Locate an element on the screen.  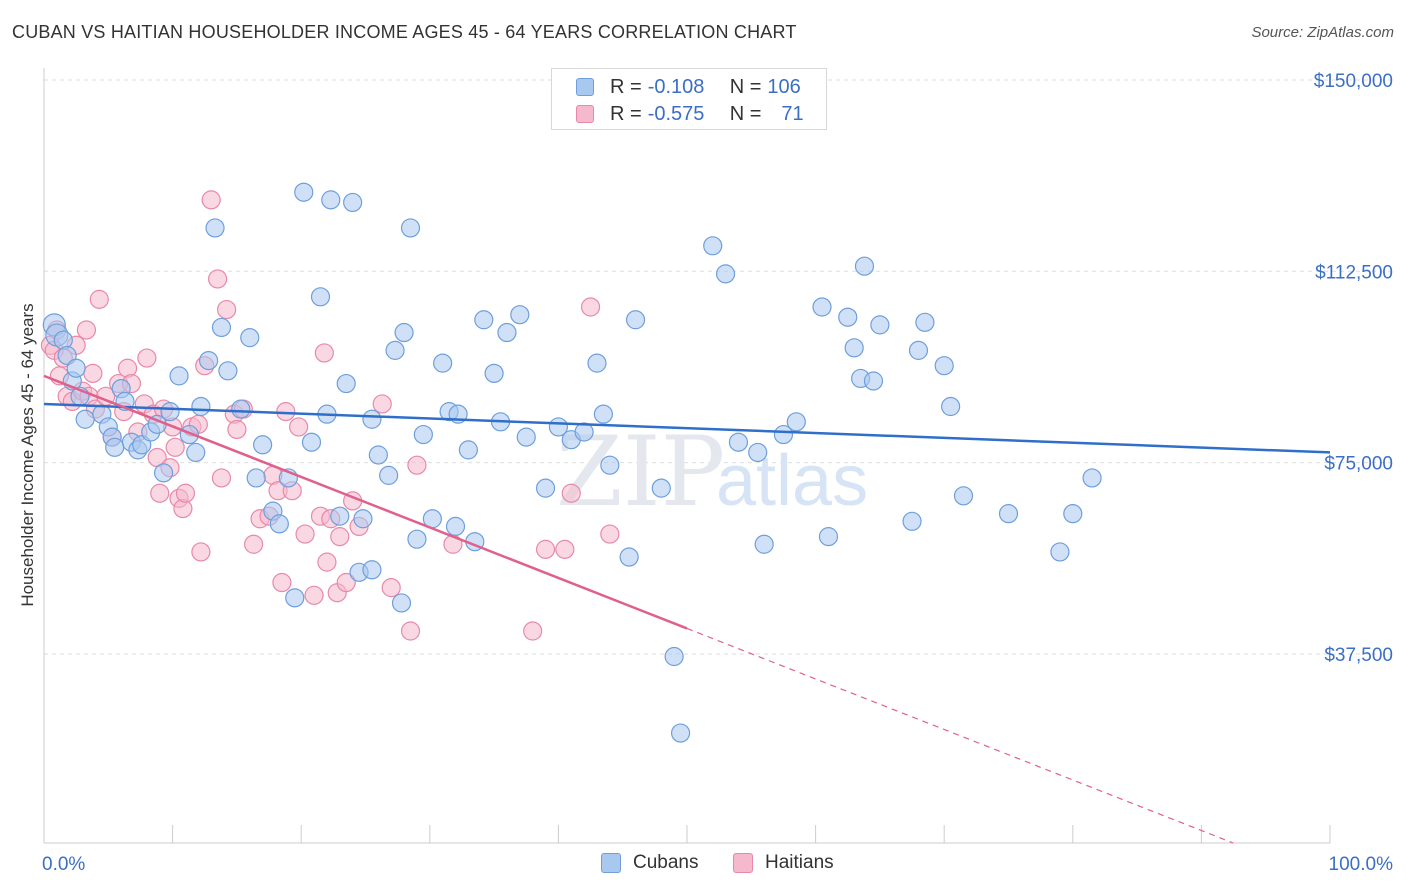
legend-r-value-haitians: -0.575 is located at coordinates (676, 113).